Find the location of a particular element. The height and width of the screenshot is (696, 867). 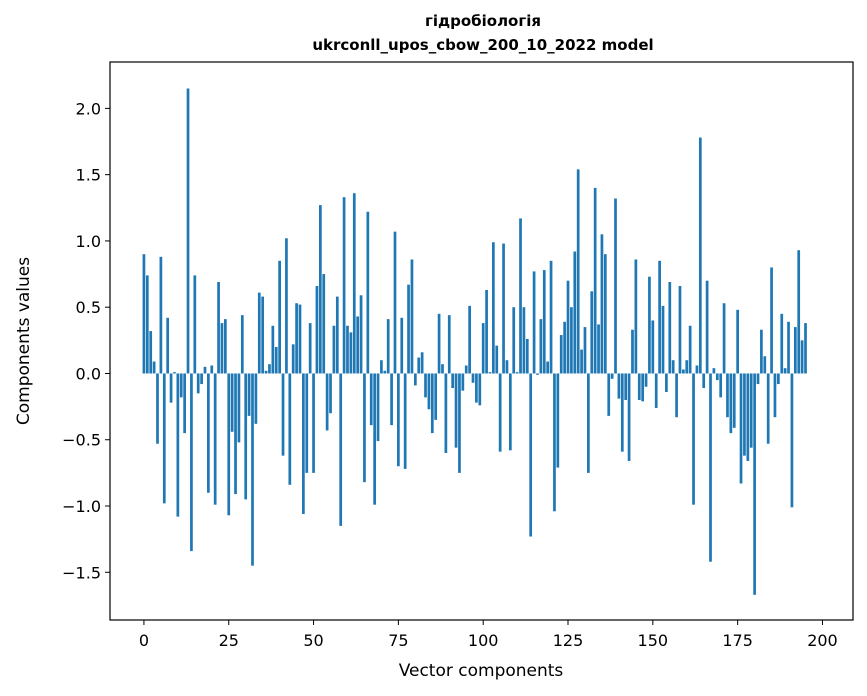

x-tick-label: 0 is located at coordinates (144, 640).